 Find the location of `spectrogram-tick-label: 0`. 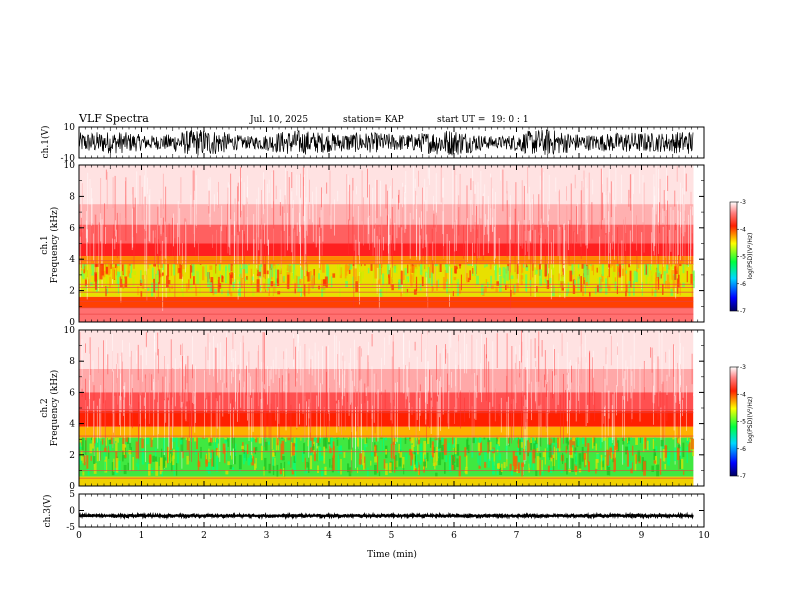

spectrogram-tick-label: 0 is located at coordinates (72, 323).